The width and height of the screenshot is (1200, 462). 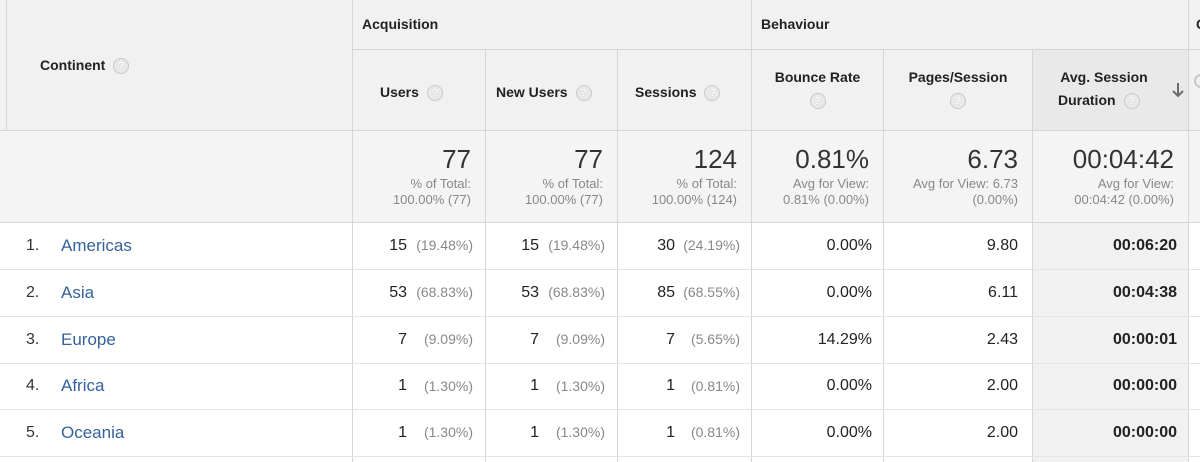 I want to click on avg-session-duration-value: 00:06:20, so click(x=1144, y=245).